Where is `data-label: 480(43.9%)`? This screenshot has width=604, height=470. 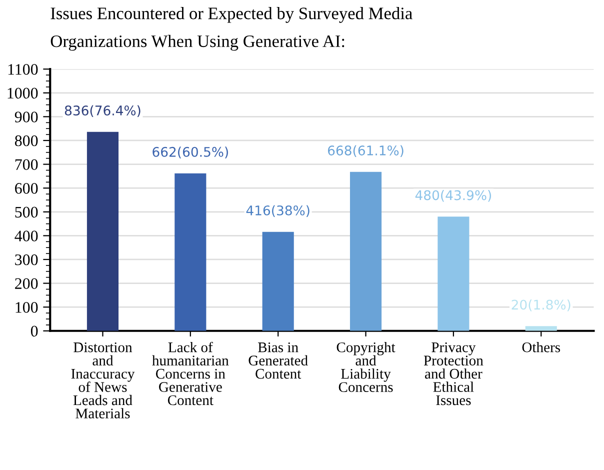 data-label: 480(43.9%) is located at coordinates (453, 196).